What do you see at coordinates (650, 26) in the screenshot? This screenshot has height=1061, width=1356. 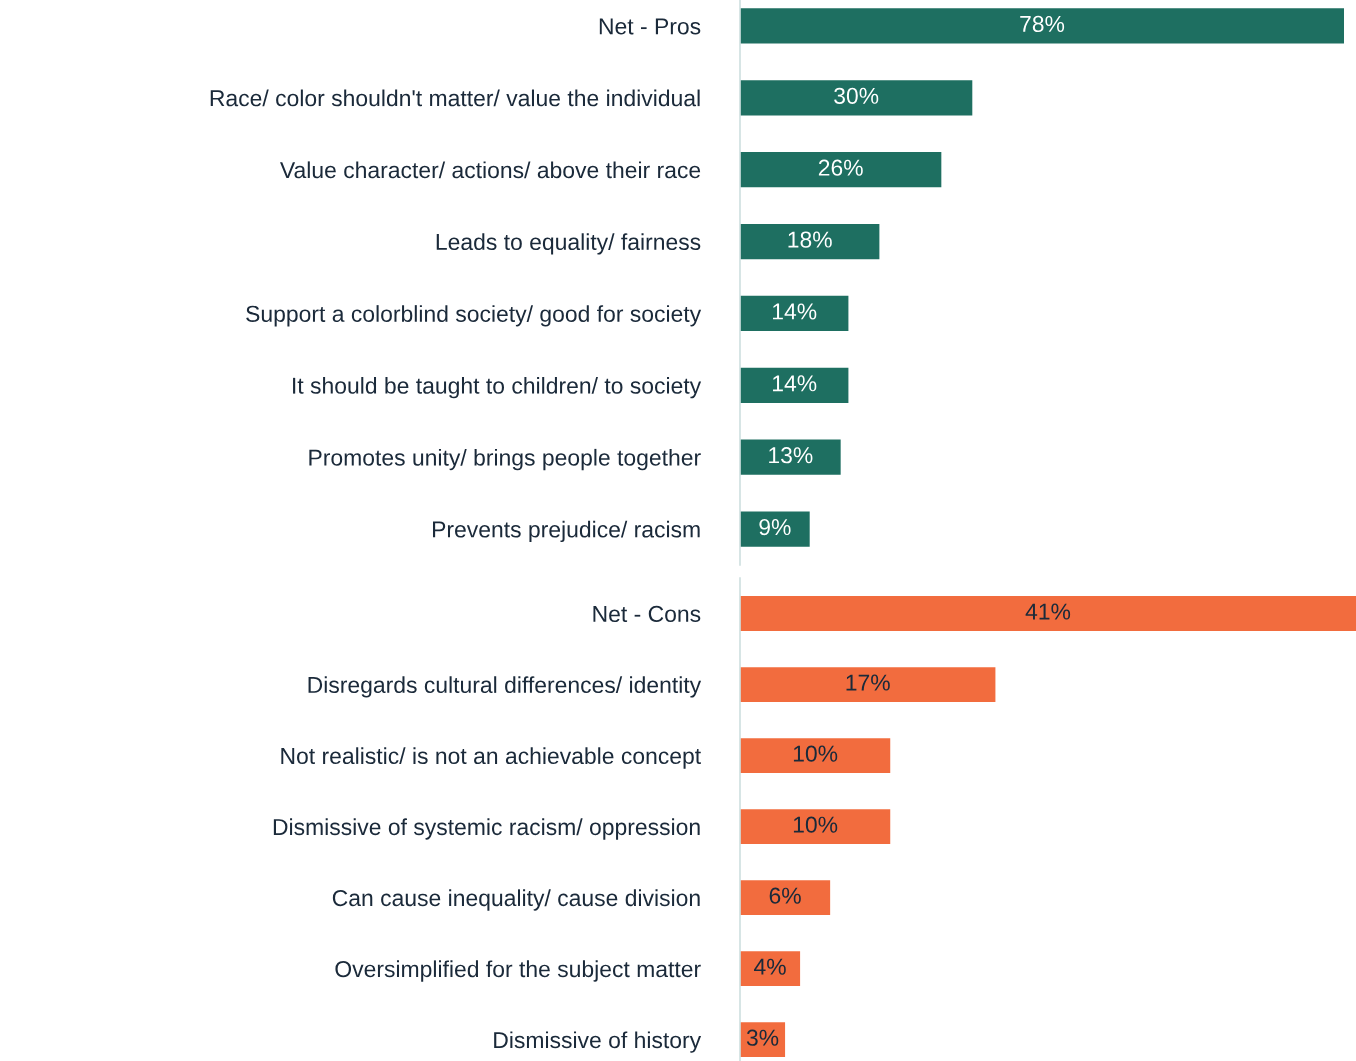 I see `y-tick-label: Net - Pros` at bounding box center [650, 26].